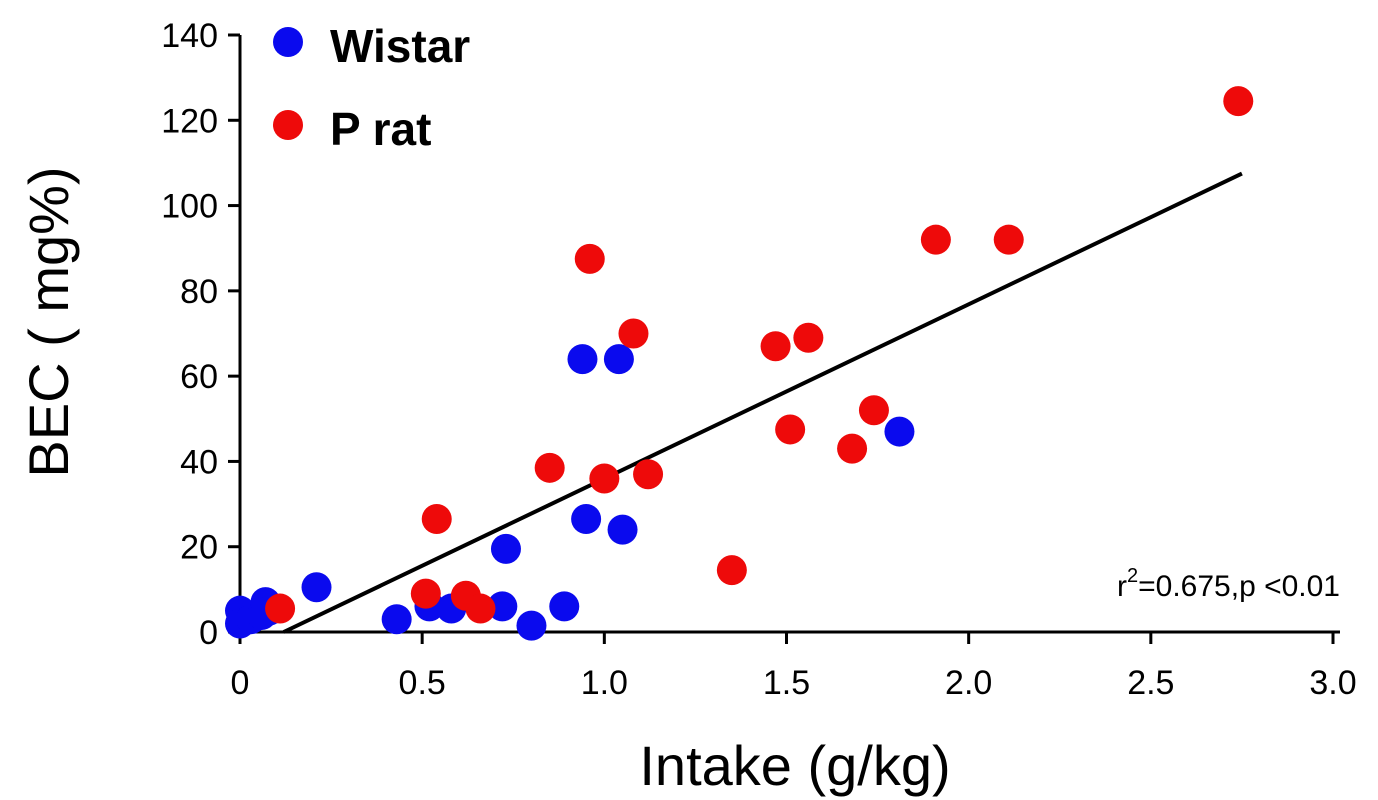 The image size is (1378, 800). What do you see at coordinates (1132, 576) in the screenshot?
I see `stat-superscript: 2` at bounding box center [1132, 576].